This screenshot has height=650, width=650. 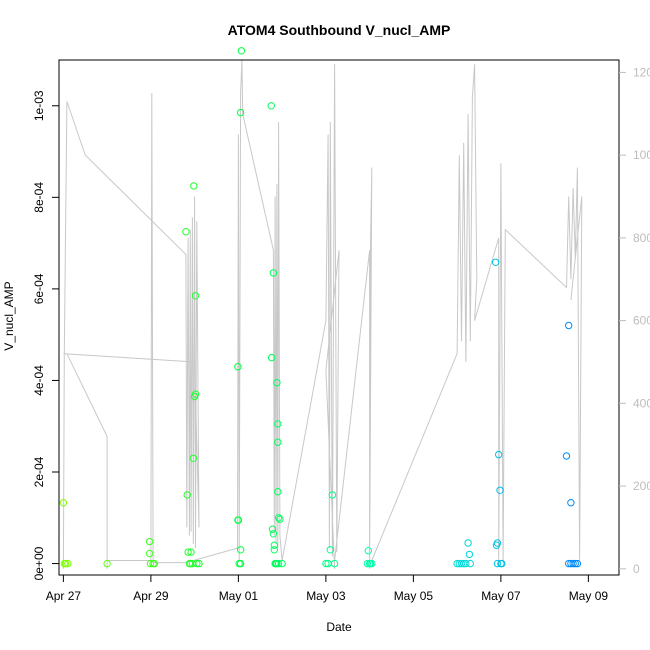 I want to click on y-axis: 0e+00 2e-04 4e-04 6e-04 8e-04 1e-03, so click(x=45, y=335).